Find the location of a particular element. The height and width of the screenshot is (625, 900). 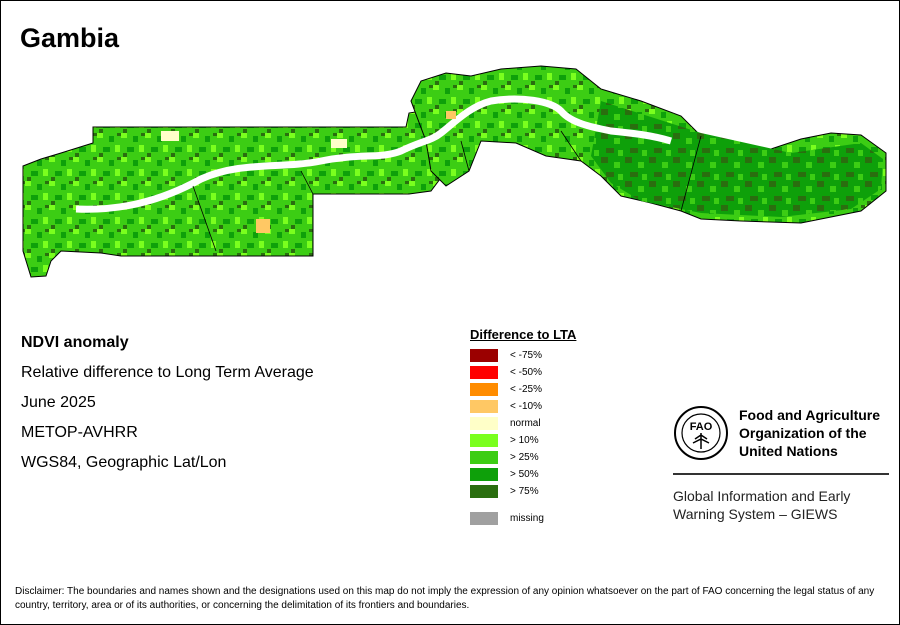

legend-swatch-missing is located at coordinates (484, 518).